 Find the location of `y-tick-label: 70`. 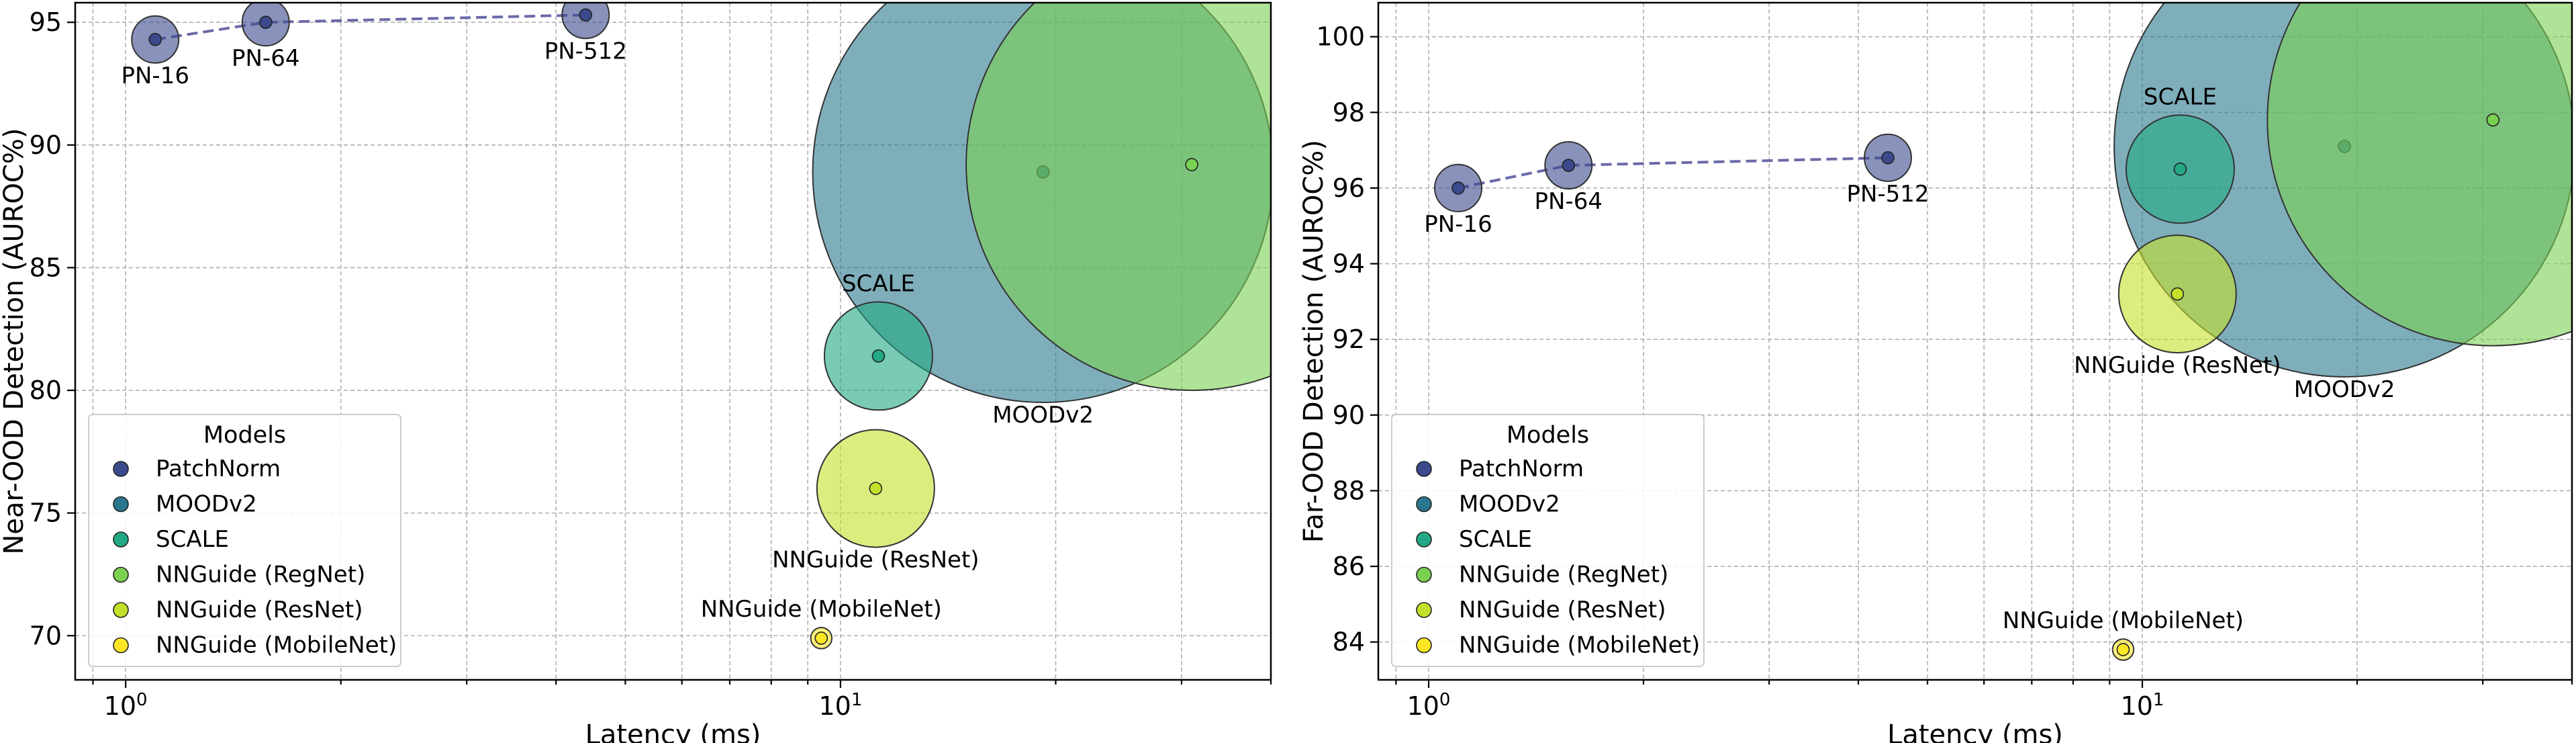

y-tick-label: 70 is located at coordinates (46, 636).